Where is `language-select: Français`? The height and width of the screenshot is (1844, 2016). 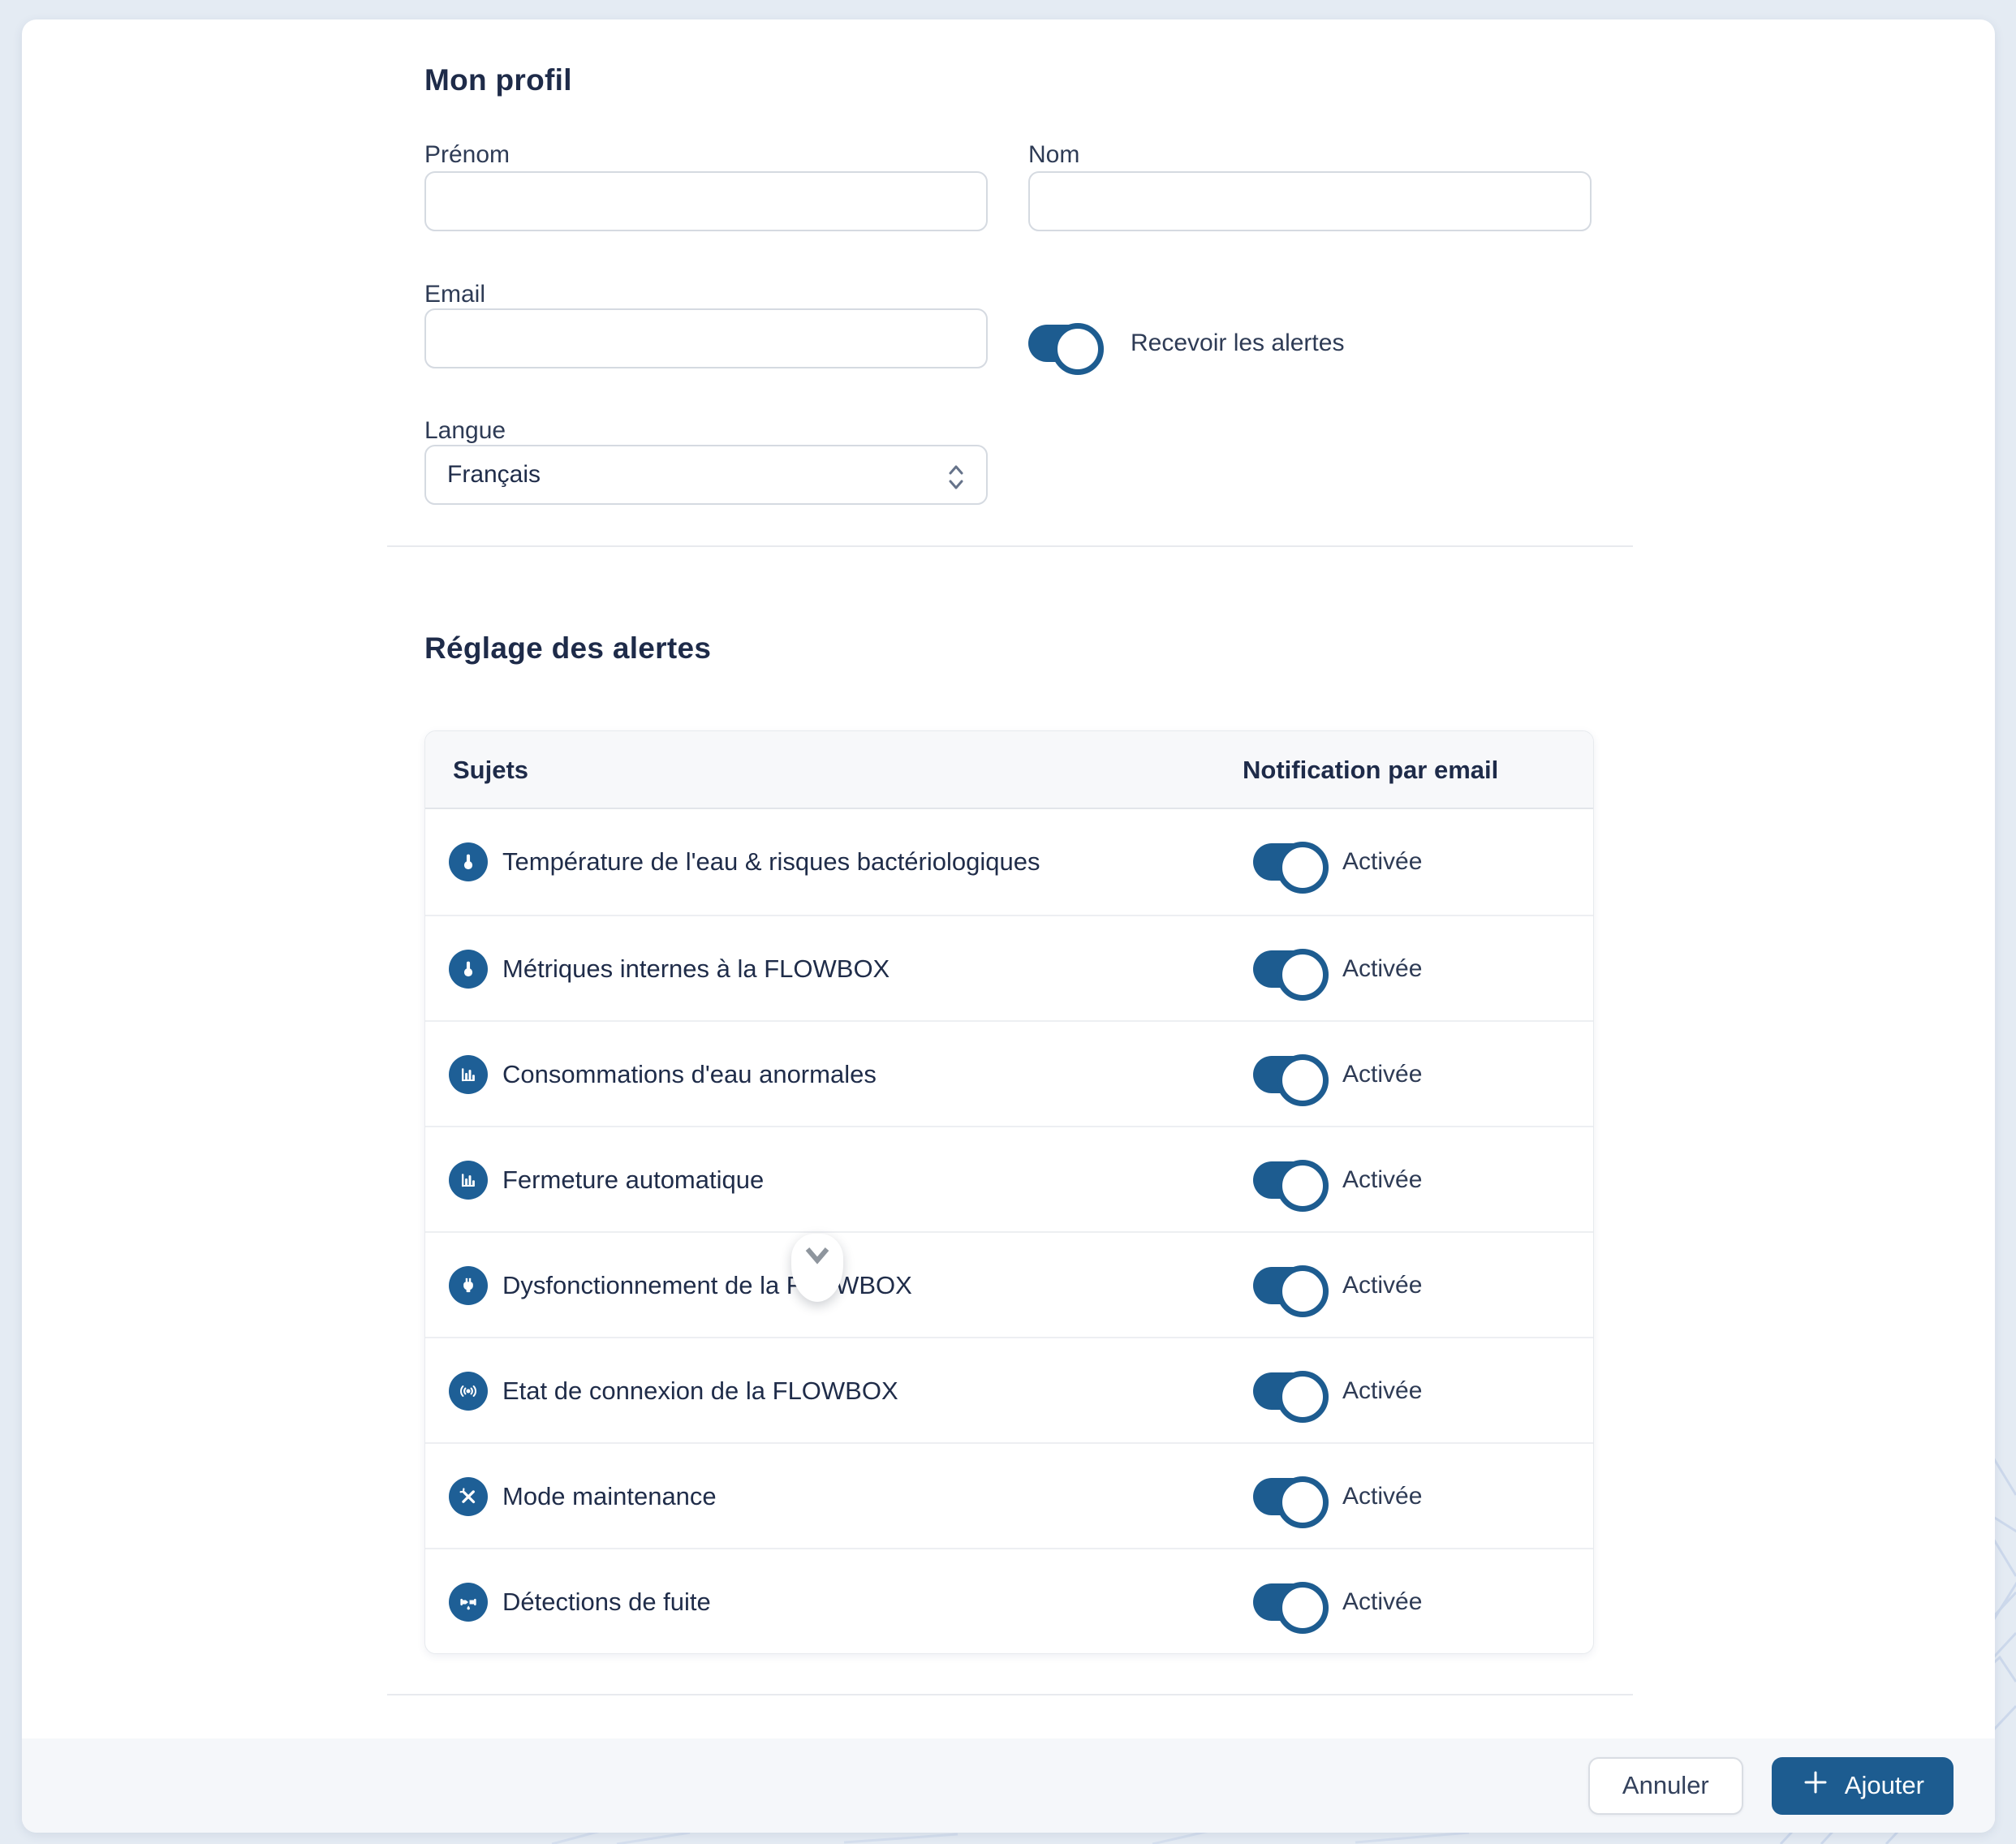 language-select: Français is located at coordinates (706, 475).